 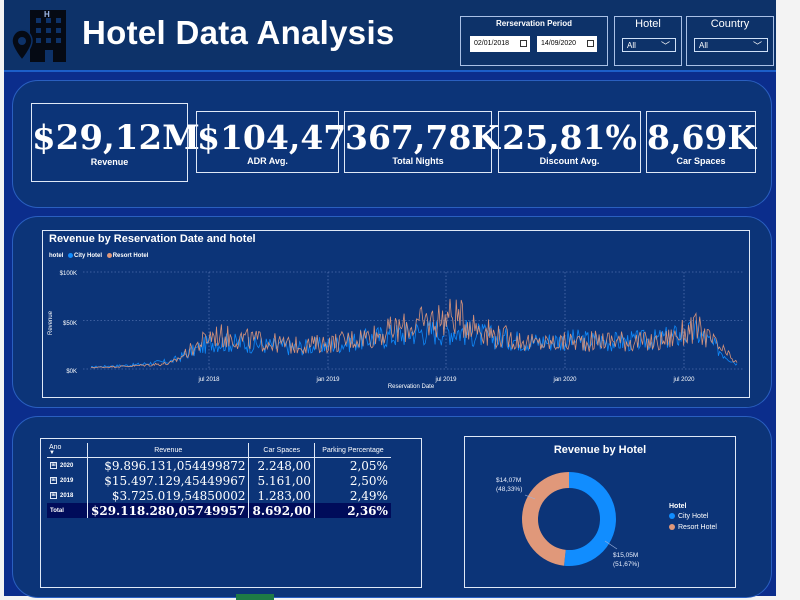 I want to click on legend-item-city: City Hotel, so click(x=693, y=516).